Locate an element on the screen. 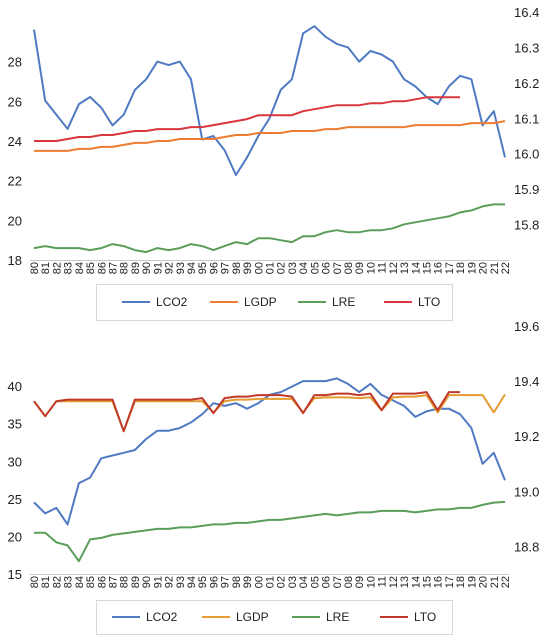 This screenshot has height=641, width=550. left-axis-tick-label: 15 is located at coordinates (15, 574).